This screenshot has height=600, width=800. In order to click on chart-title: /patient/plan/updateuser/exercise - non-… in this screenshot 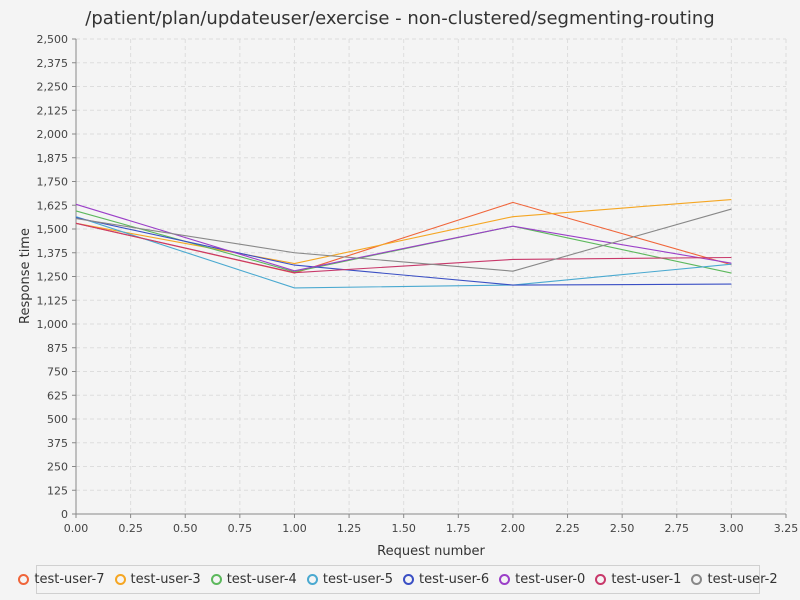, I will do `click(399, 18)`.